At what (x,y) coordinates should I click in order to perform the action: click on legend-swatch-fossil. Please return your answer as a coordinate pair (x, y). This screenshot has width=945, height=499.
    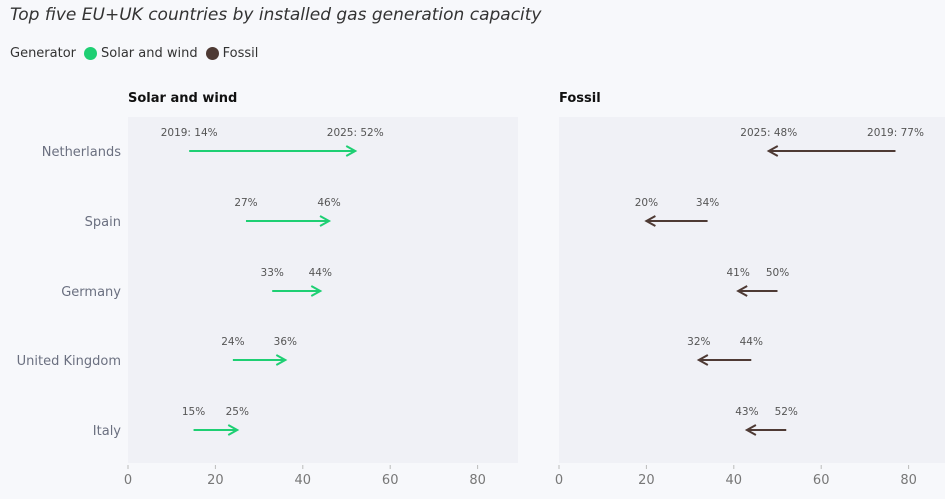
    Looking at the image, I should click on (212, 53).